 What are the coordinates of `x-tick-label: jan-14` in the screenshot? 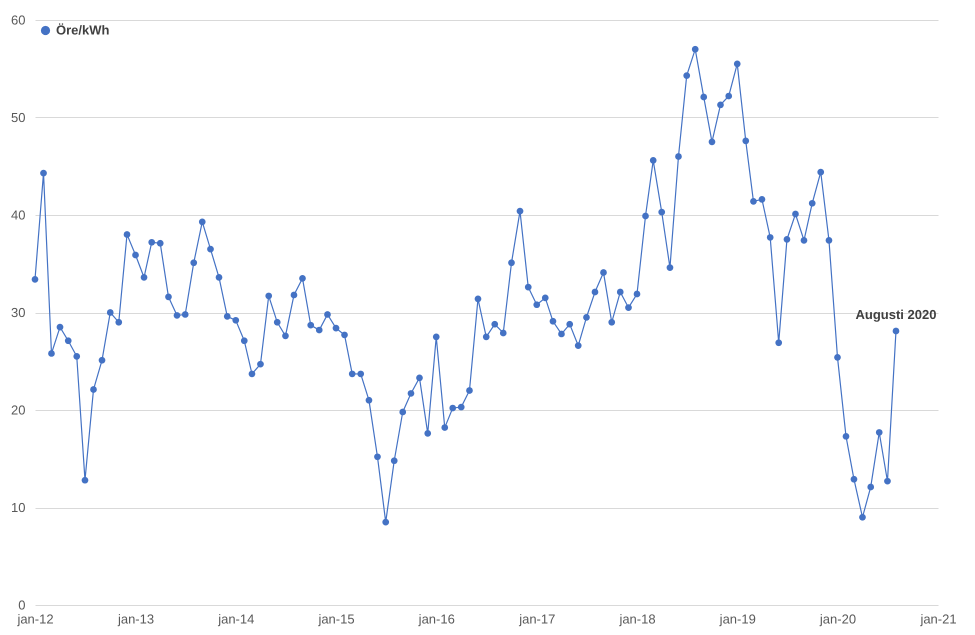 It's located at (235, 619).